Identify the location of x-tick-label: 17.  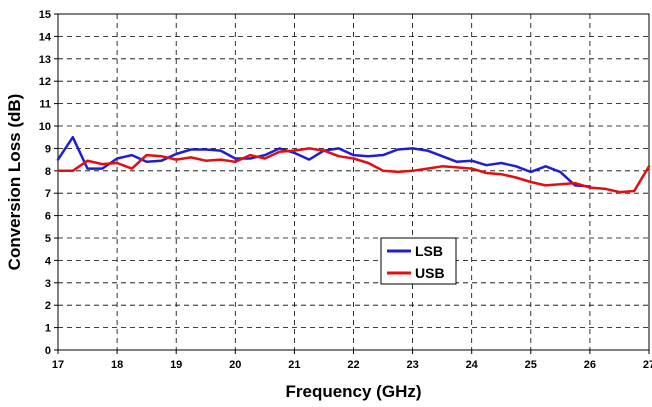
(58, 365).